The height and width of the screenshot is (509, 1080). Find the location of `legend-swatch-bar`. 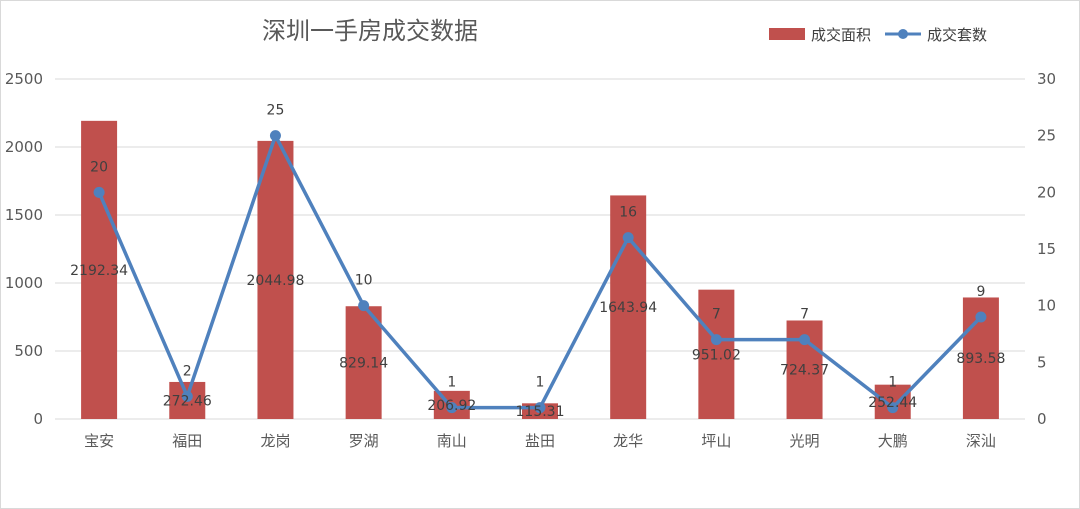

legend-swatch-bar is located at coordinates (787, 34).